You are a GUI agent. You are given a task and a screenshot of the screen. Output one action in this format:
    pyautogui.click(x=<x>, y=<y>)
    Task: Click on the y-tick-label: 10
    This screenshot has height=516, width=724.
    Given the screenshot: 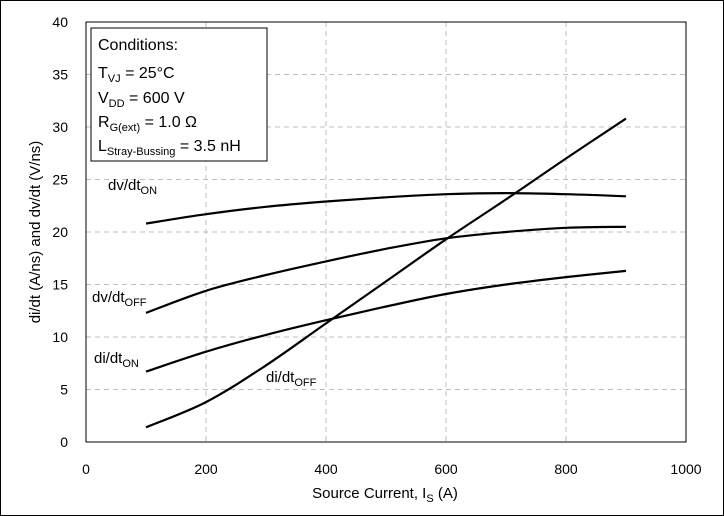 What is the action you would take?
    pyautogui.click(x=60, y=337)
    